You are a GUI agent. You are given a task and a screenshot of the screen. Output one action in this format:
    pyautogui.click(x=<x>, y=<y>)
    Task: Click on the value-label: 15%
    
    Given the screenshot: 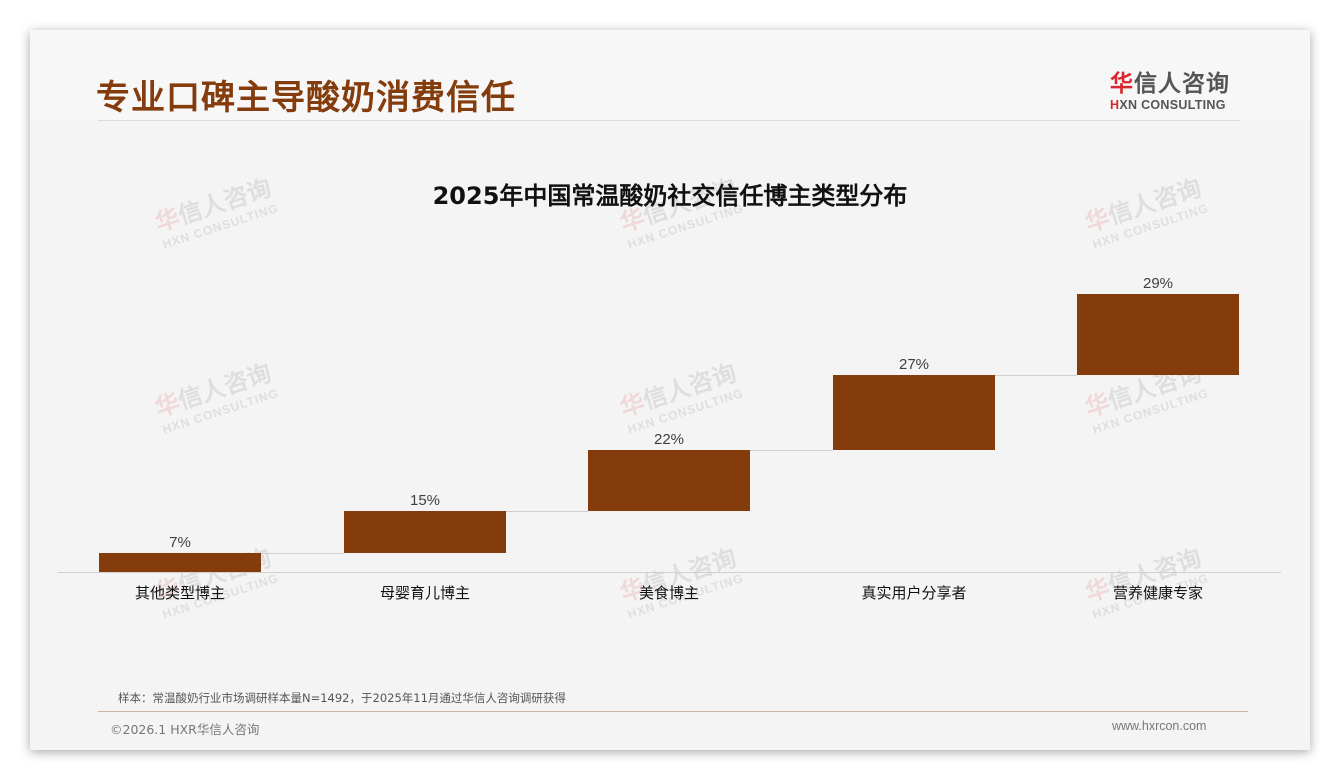 What is the action you would take?
    pyautogui.click(x=425, y=500)
    